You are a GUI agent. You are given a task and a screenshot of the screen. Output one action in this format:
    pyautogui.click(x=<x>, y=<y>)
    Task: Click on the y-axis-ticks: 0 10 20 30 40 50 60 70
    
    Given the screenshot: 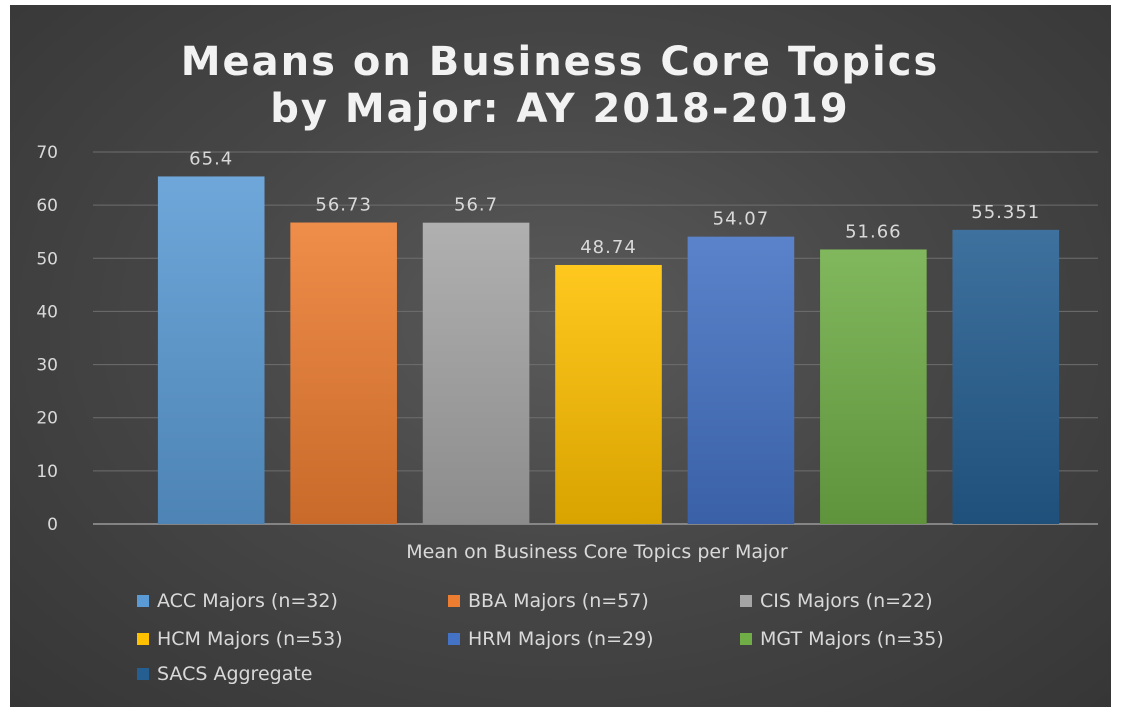 What is the action you would take?
    pyautogui.click(x=47, y=339)
    